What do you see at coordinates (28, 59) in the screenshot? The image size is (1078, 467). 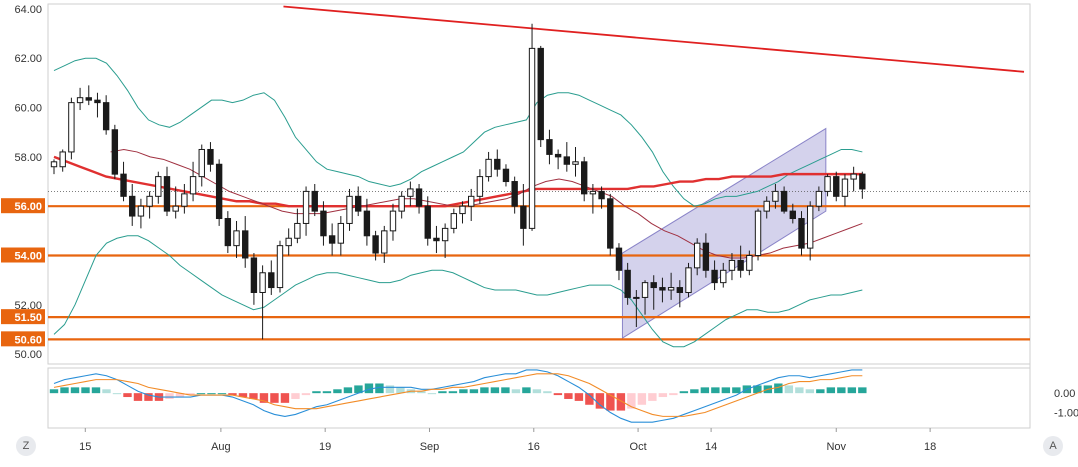 I see `price-tick-label: 62.00` at bounding box center [28, 59].